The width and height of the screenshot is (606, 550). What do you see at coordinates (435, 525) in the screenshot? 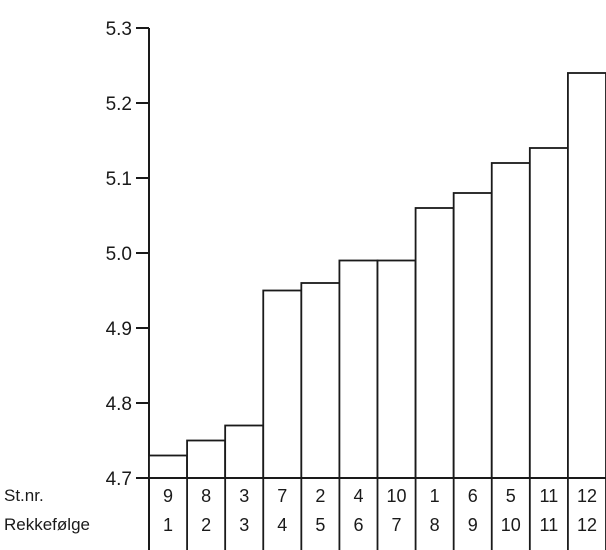
I see `order-number: 8` at bounding box center [435, 525].